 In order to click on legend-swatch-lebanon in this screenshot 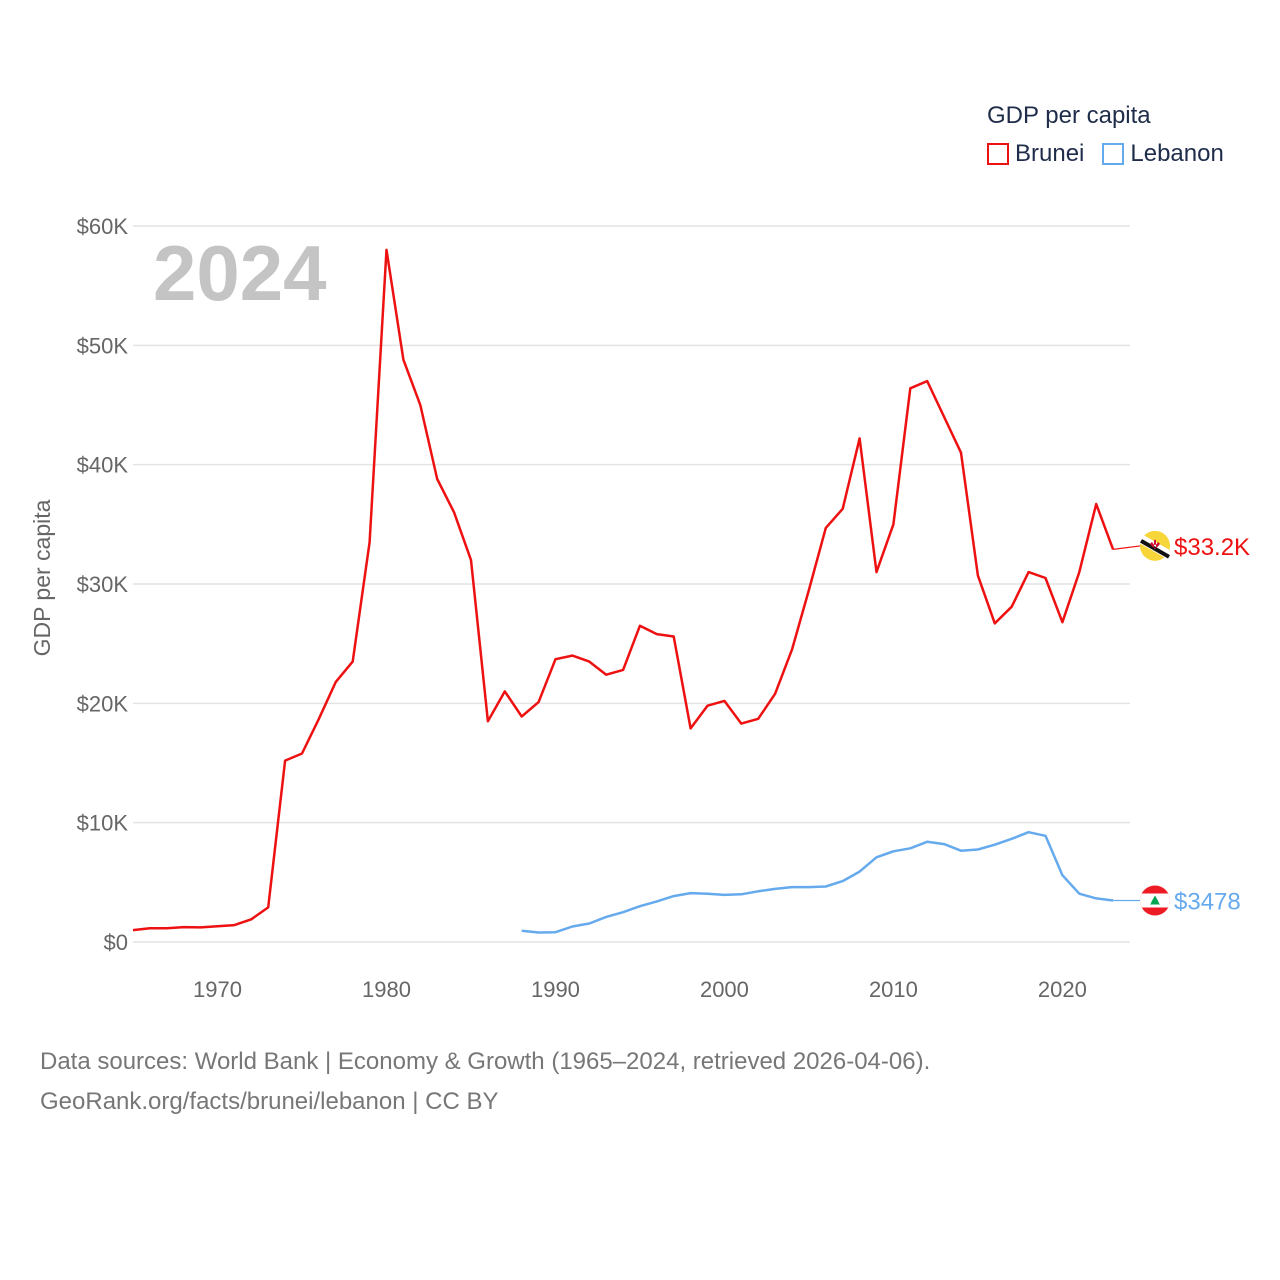, I will do `click(1113, 154)`.